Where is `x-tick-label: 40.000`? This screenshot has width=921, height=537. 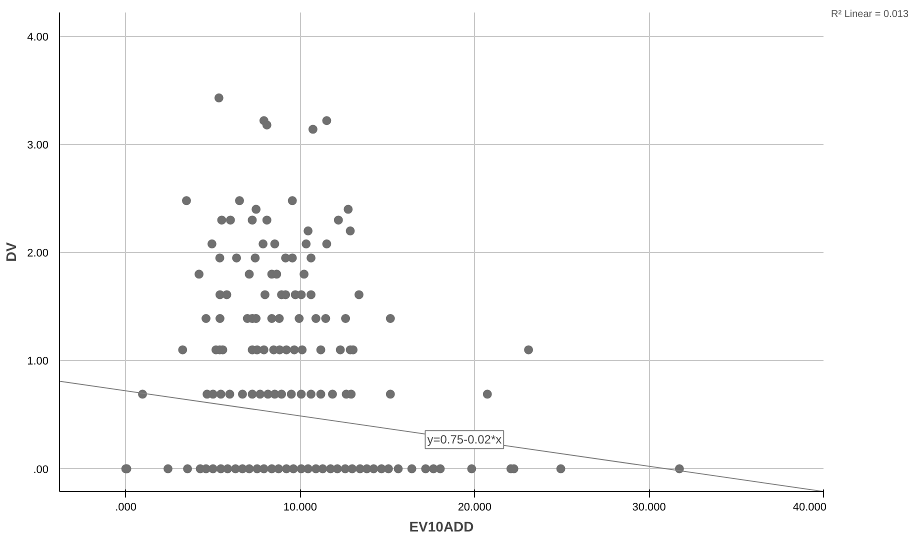
x-tick-label: 40.000 is located at coordinates (809, 508).